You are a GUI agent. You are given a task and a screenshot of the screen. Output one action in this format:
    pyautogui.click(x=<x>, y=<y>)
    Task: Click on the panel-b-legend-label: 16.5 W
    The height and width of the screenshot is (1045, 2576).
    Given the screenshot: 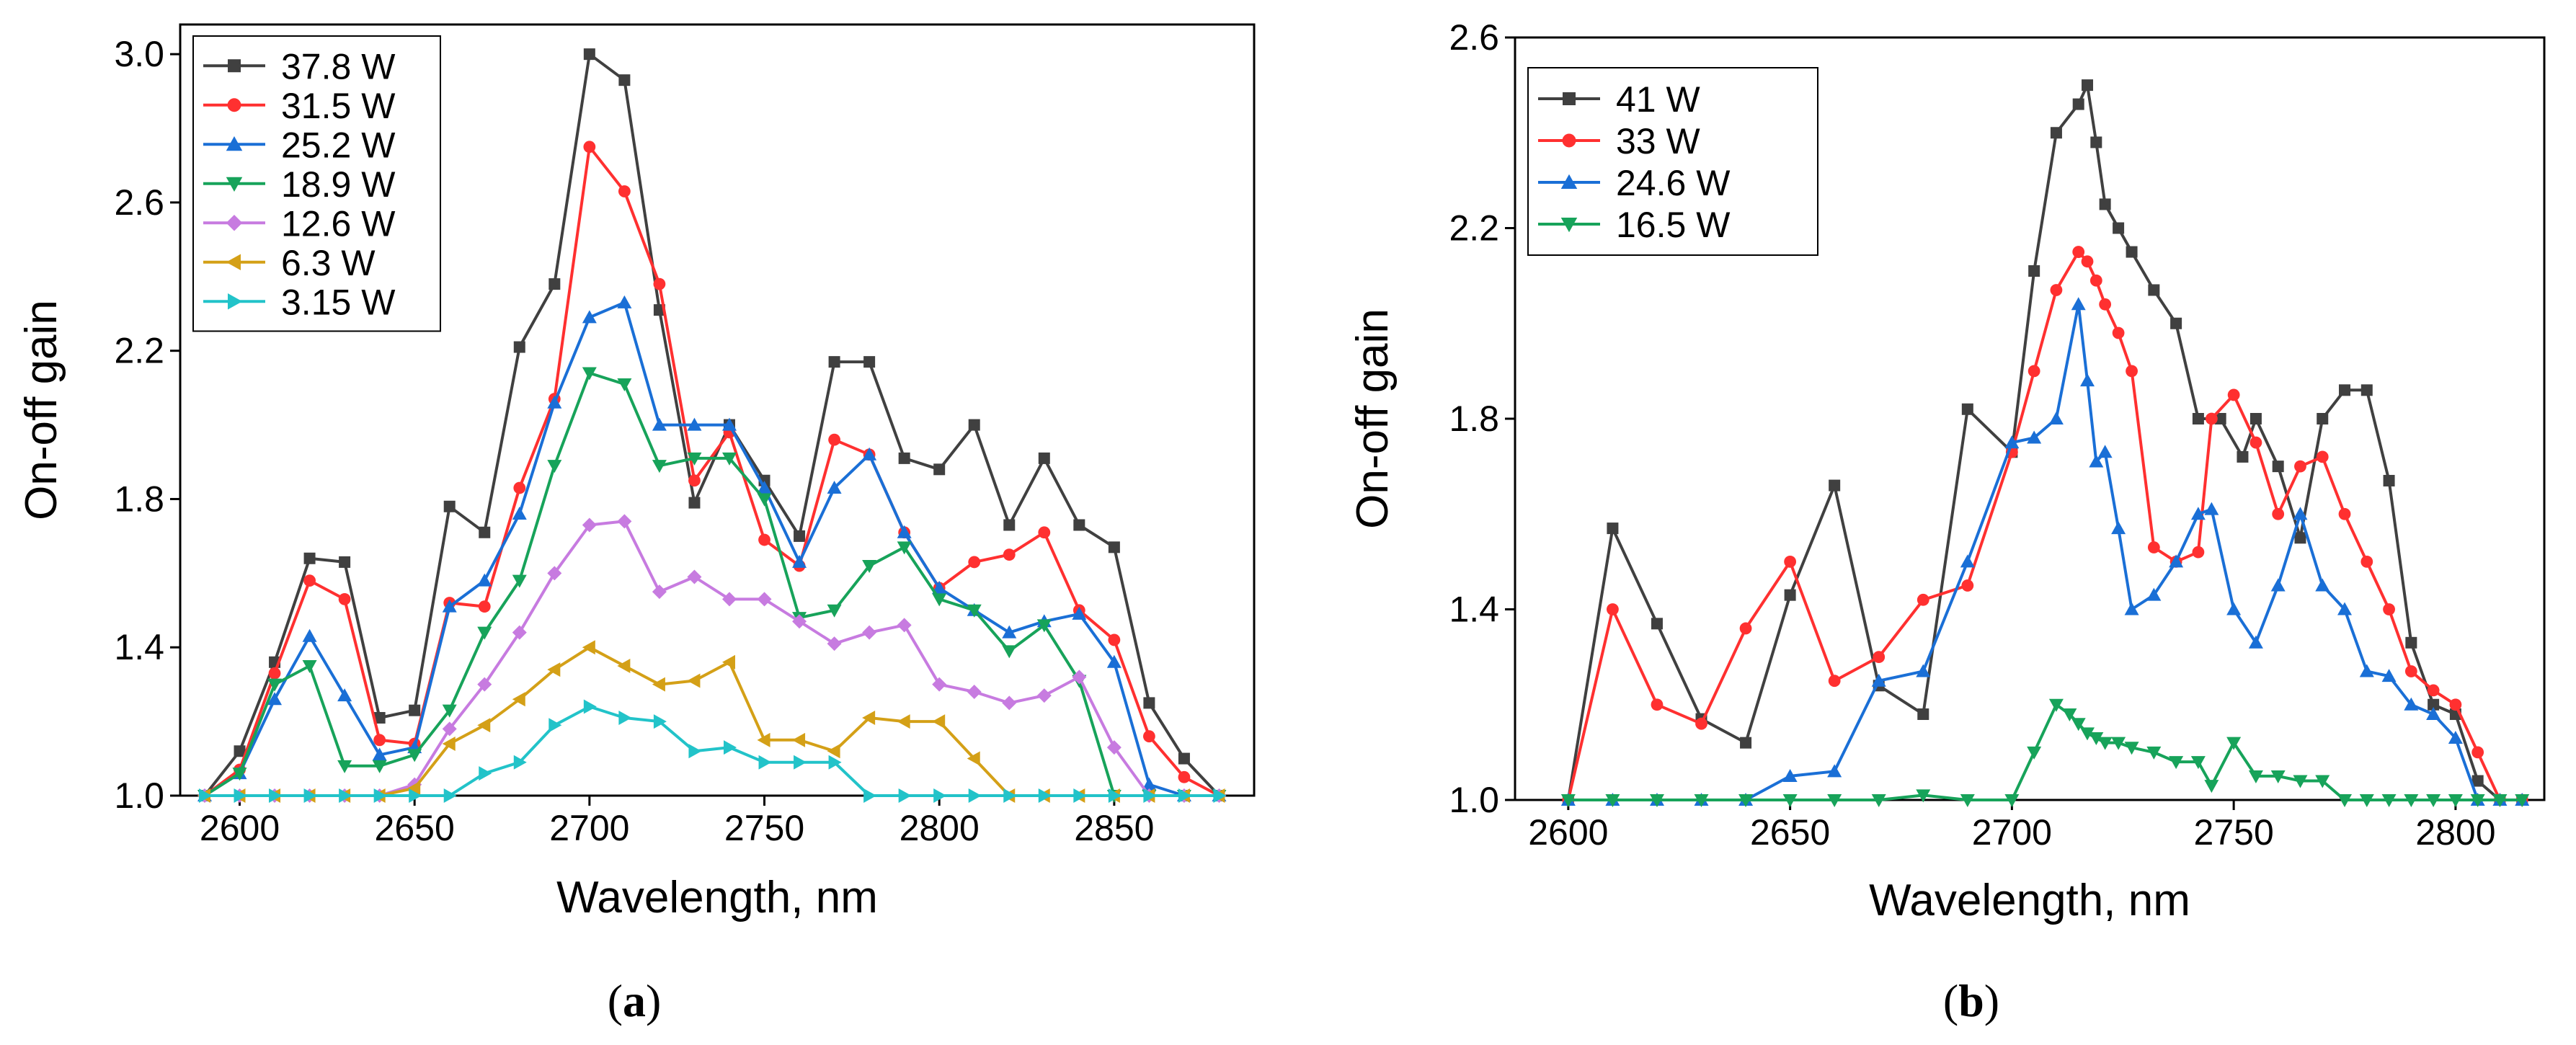 What is the action you would take?
    pyautogui.click(x=1673, y=225)
    